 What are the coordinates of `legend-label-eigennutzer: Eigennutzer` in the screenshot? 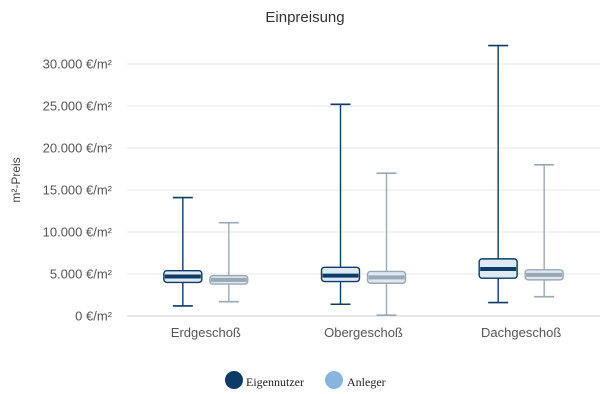 It's located at (275, 382).